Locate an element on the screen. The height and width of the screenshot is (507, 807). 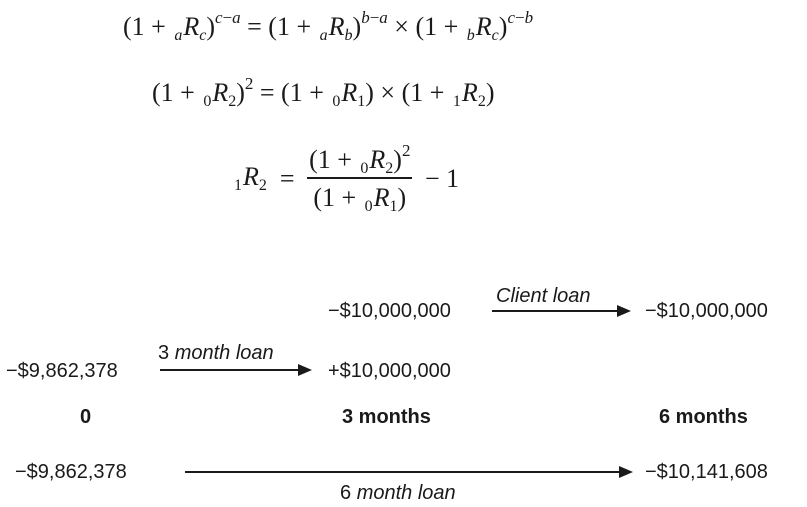
middle-row-right-amount: +$10,000,000 is located at coordinates (389, 371).